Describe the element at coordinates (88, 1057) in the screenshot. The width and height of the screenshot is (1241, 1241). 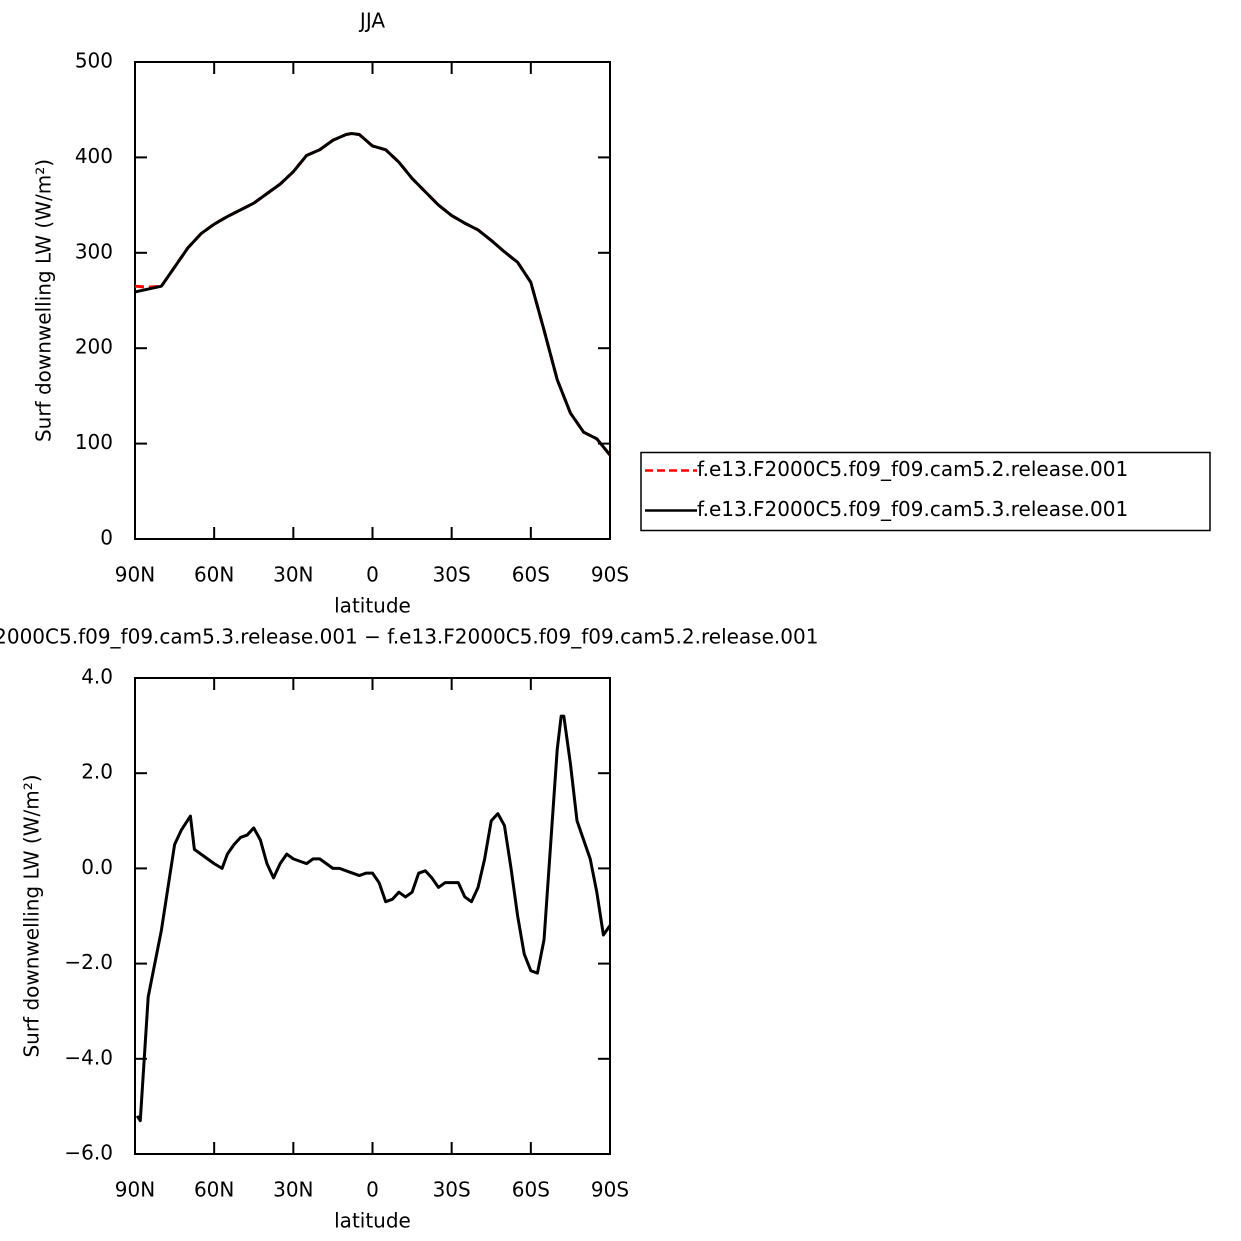
I see `y-tick-label: −4.0` at that location.